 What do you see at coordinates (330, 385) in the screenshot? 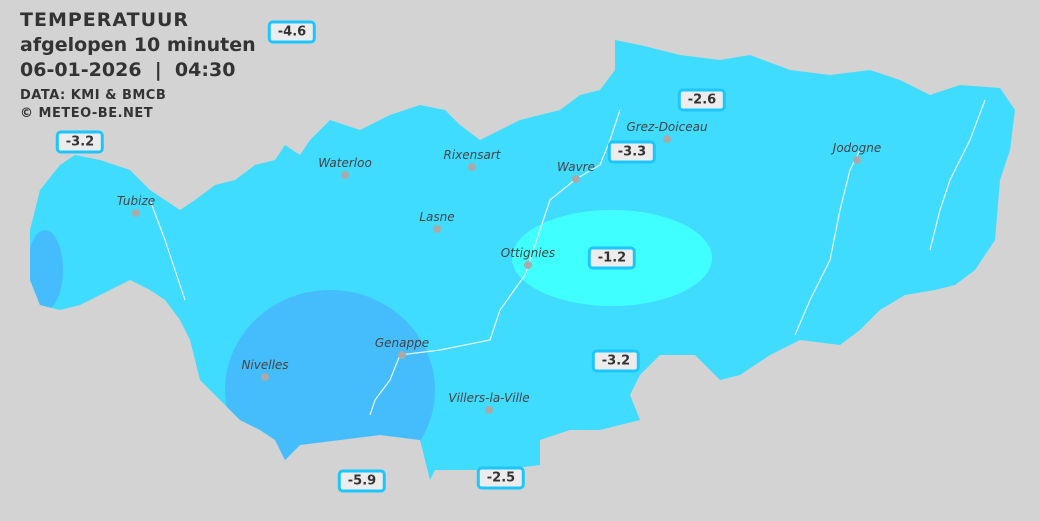
I see `region-cold` at bounding box center [330, 385].